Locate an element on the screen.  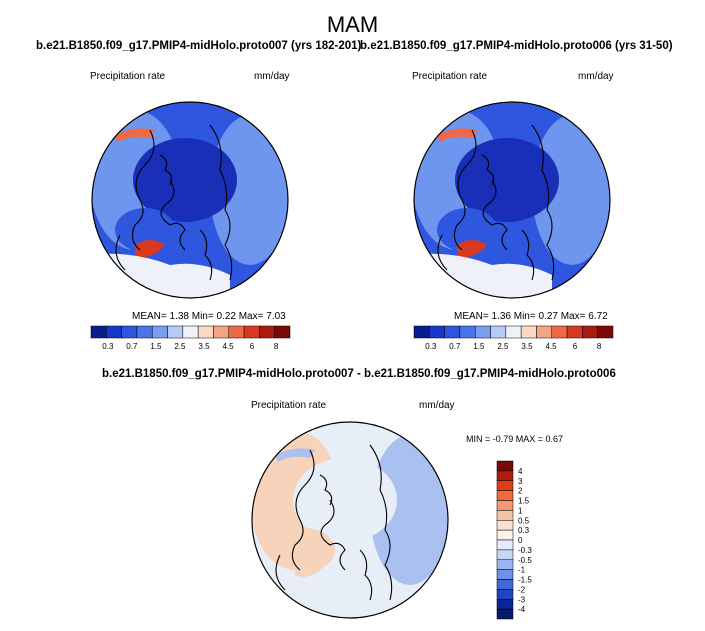
right-coastline-scandinavia is located at coordinates (528, 255).